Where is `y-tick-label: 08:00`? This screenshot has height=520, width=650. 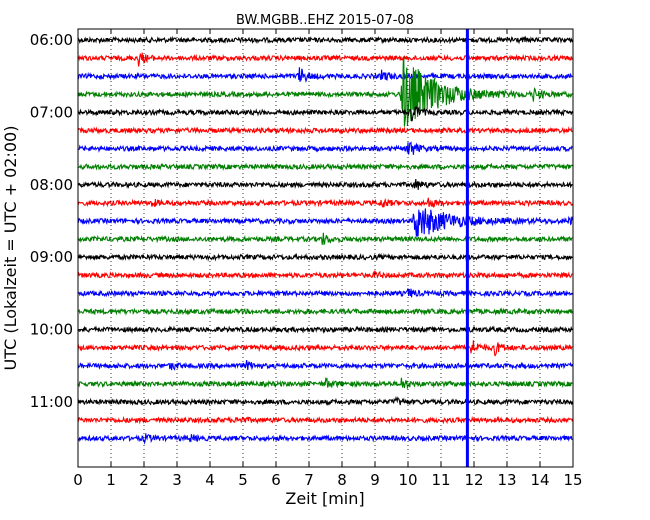
y-tick-label: 08:00 is located at coordinates (51, 185).